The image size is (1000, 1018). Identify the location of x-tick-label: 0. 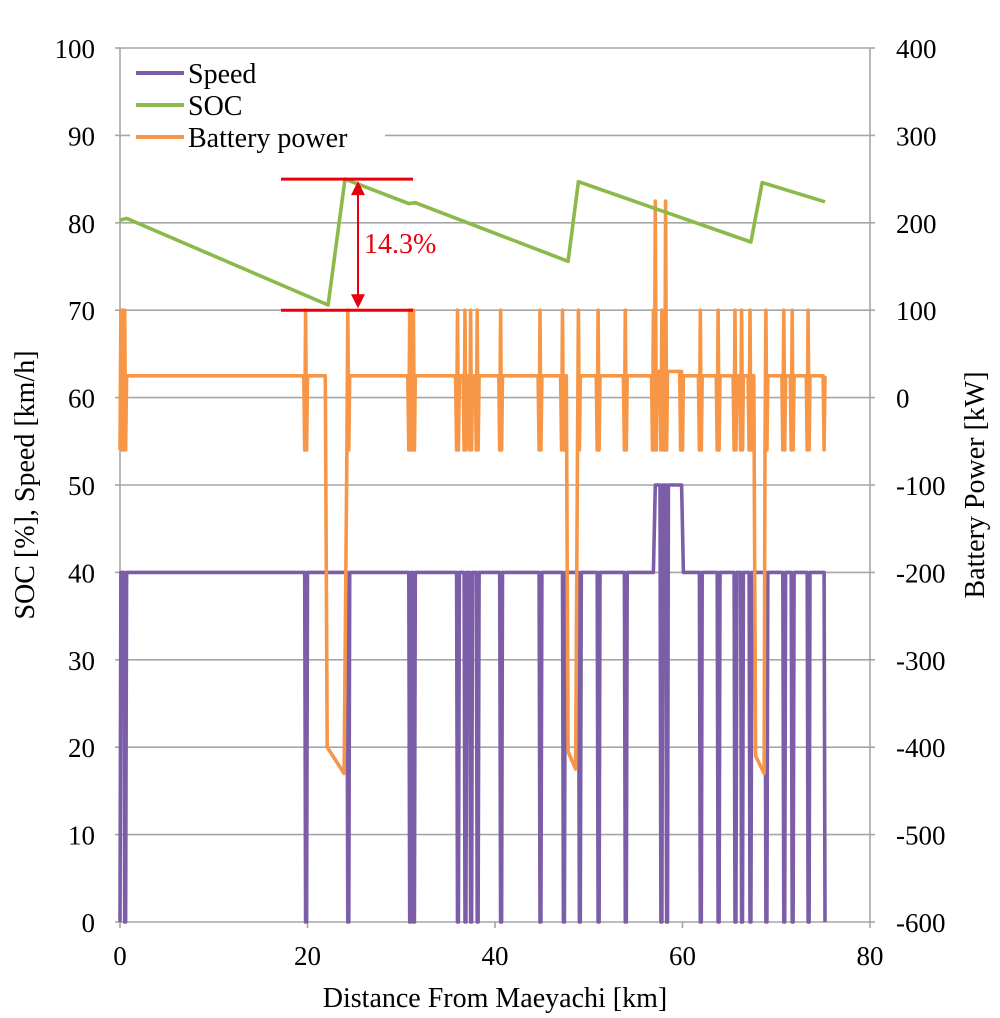
(120, 956).